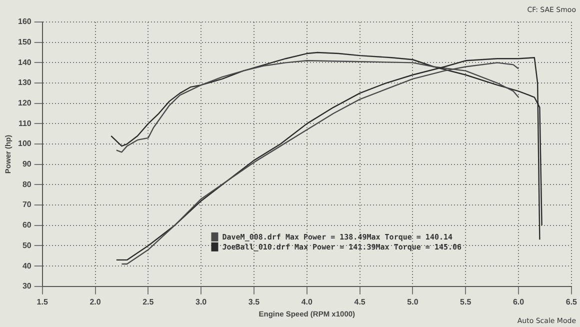 This screenshot has width=580, height=327. I want to click on y-tick-label: 110, so click(25, 123).